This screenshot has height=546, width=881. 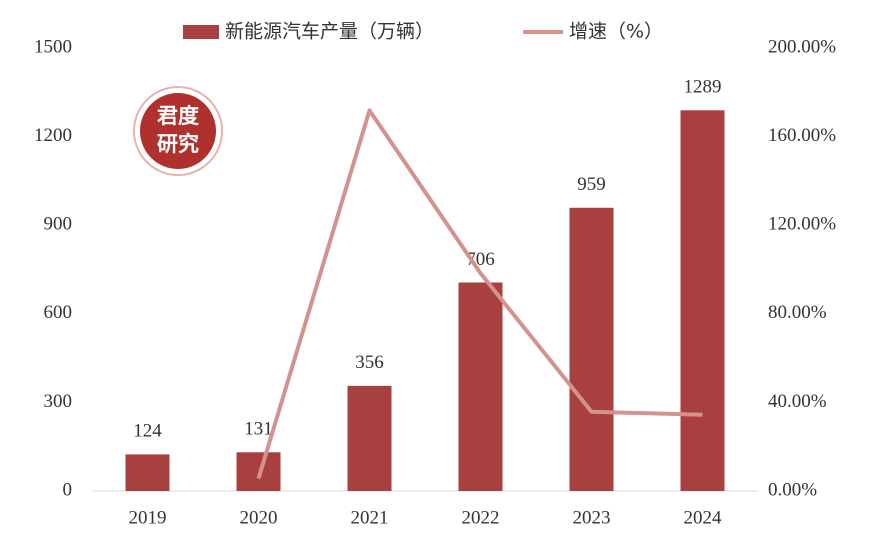 I want to click on y2-tick-label: 160.00%, so click(x=802, y=135).